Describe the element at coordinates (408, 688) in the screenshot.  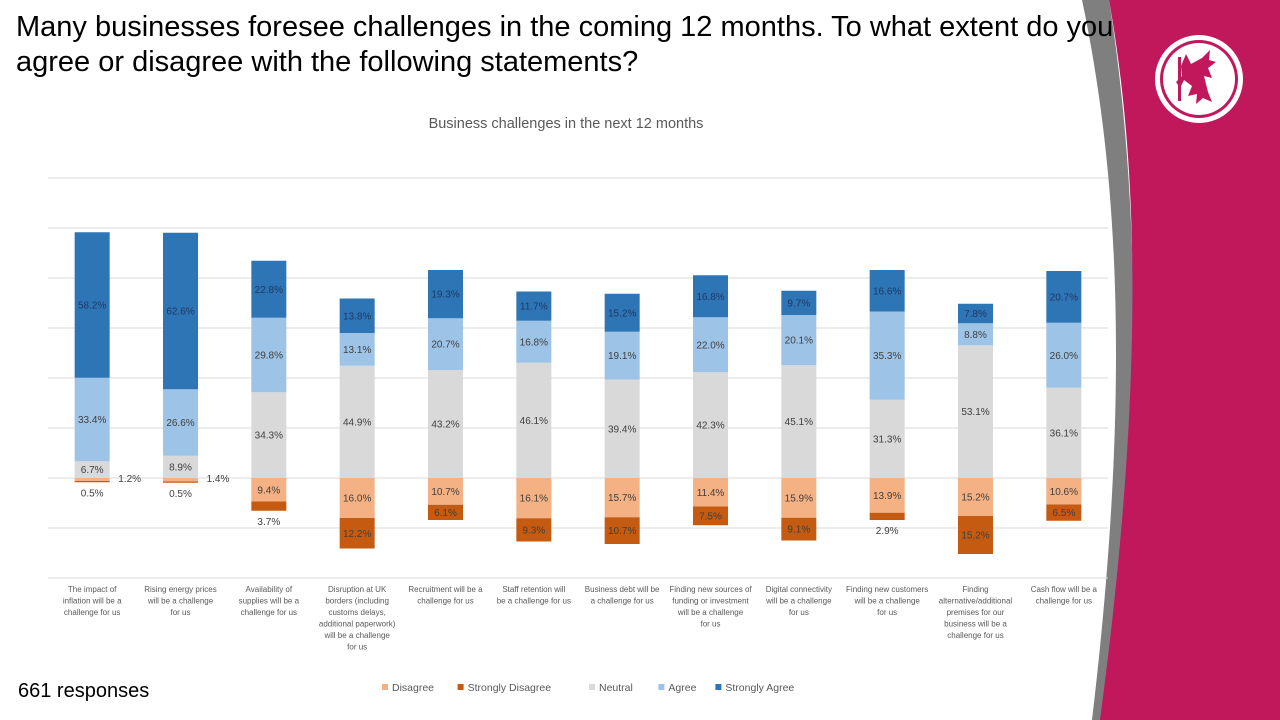
I see `legend-item: Disagree` at that location.